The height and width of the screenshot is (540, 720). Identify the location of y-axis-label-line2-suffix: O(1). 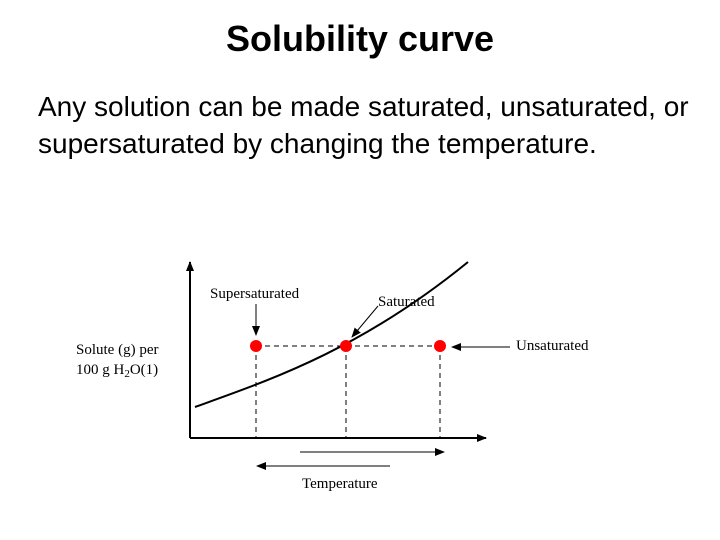
(144, 370).